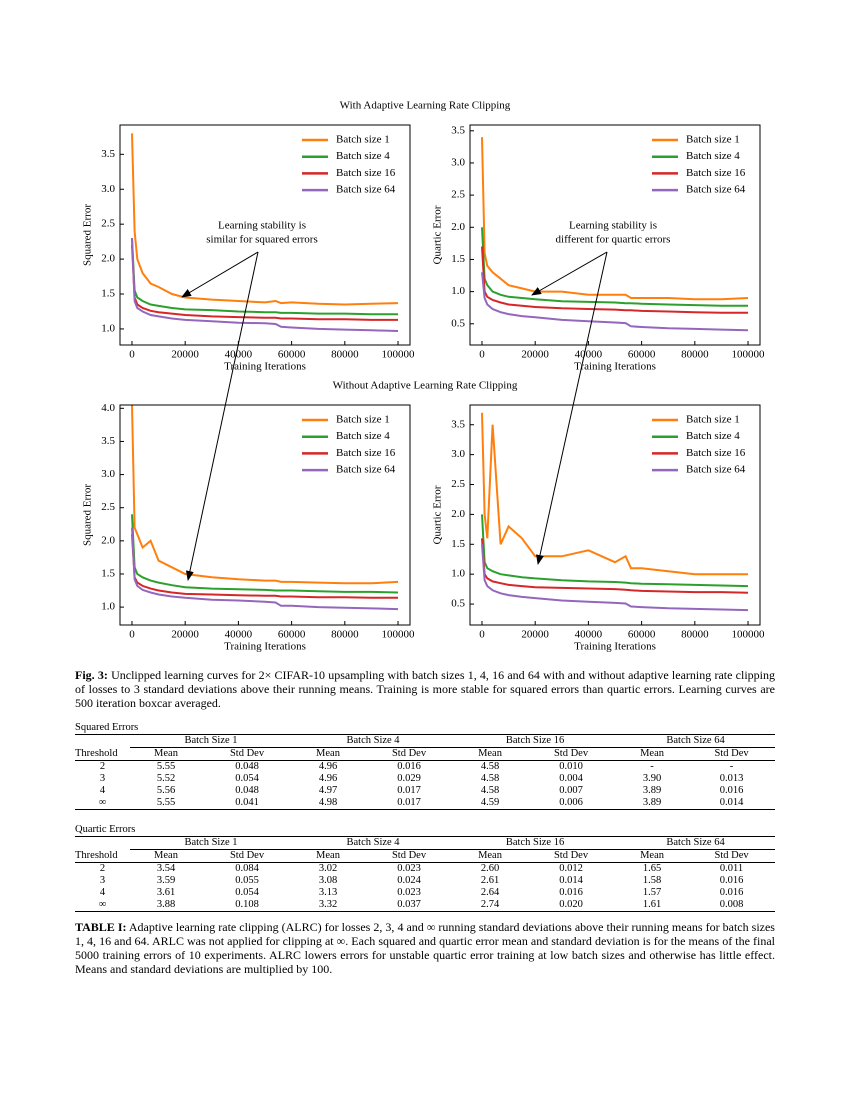 This screenshot has width=850, height=1100. Describe the element at coordinates (458, 574) in the screenshot. I see `y-tick-label: 1.0` at that location.